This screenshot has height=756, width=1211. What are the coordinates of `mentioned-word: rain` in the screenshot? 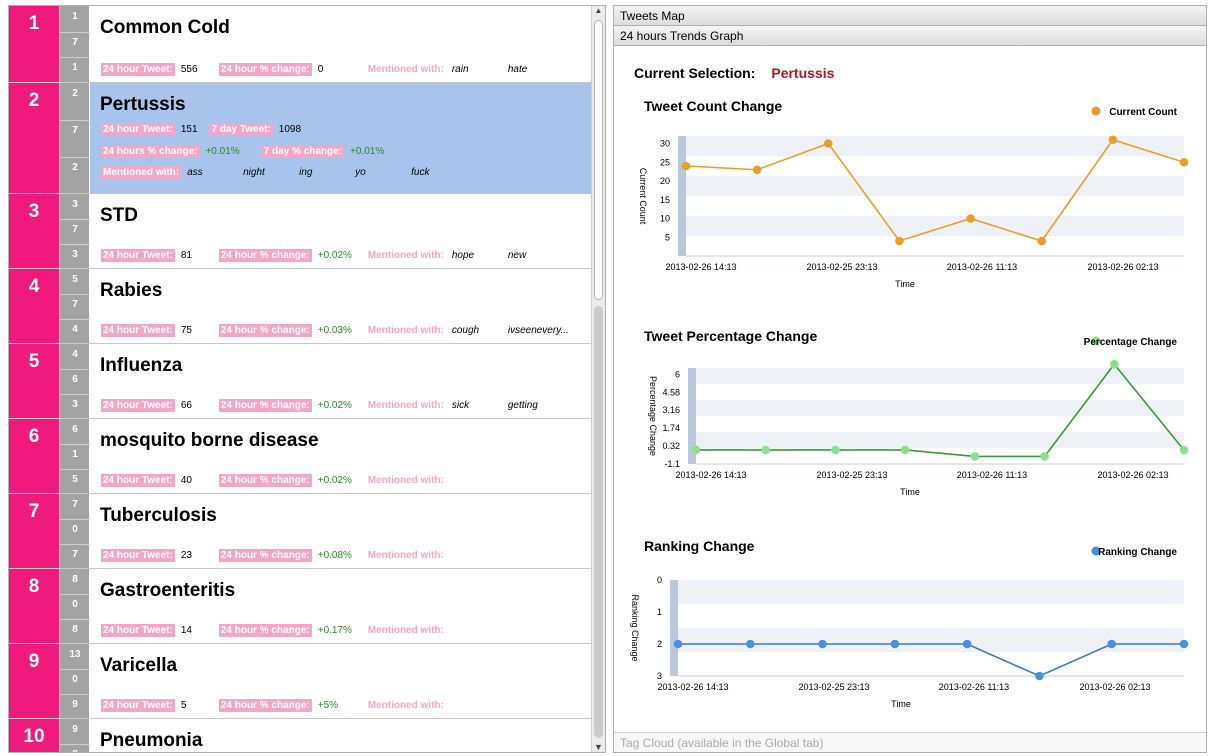 It's located at (460, 69).